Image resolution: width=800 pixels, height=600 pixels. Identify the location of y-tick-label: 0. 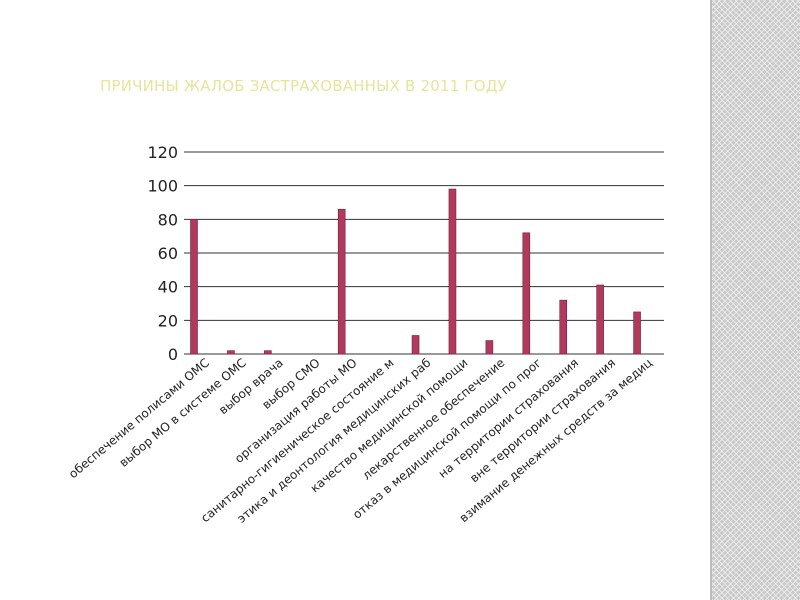
(173, 354).